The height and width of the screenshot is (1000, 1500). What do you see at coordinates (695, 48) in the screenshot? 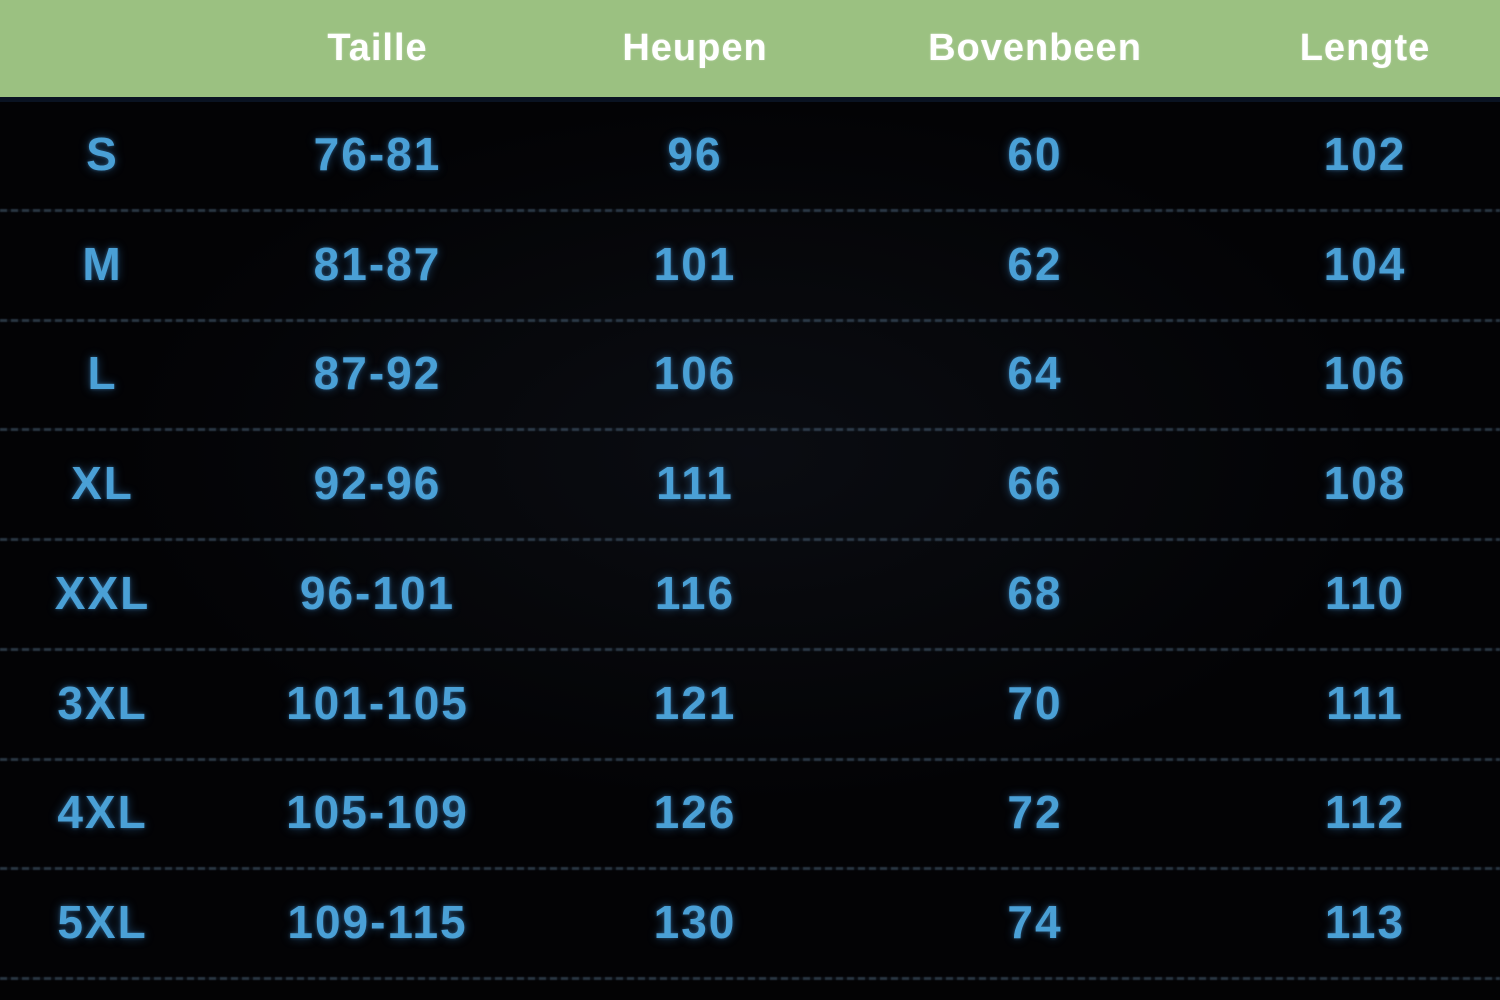
I see `column-header-heupen: Heupen` at bounding box center [695, 48].